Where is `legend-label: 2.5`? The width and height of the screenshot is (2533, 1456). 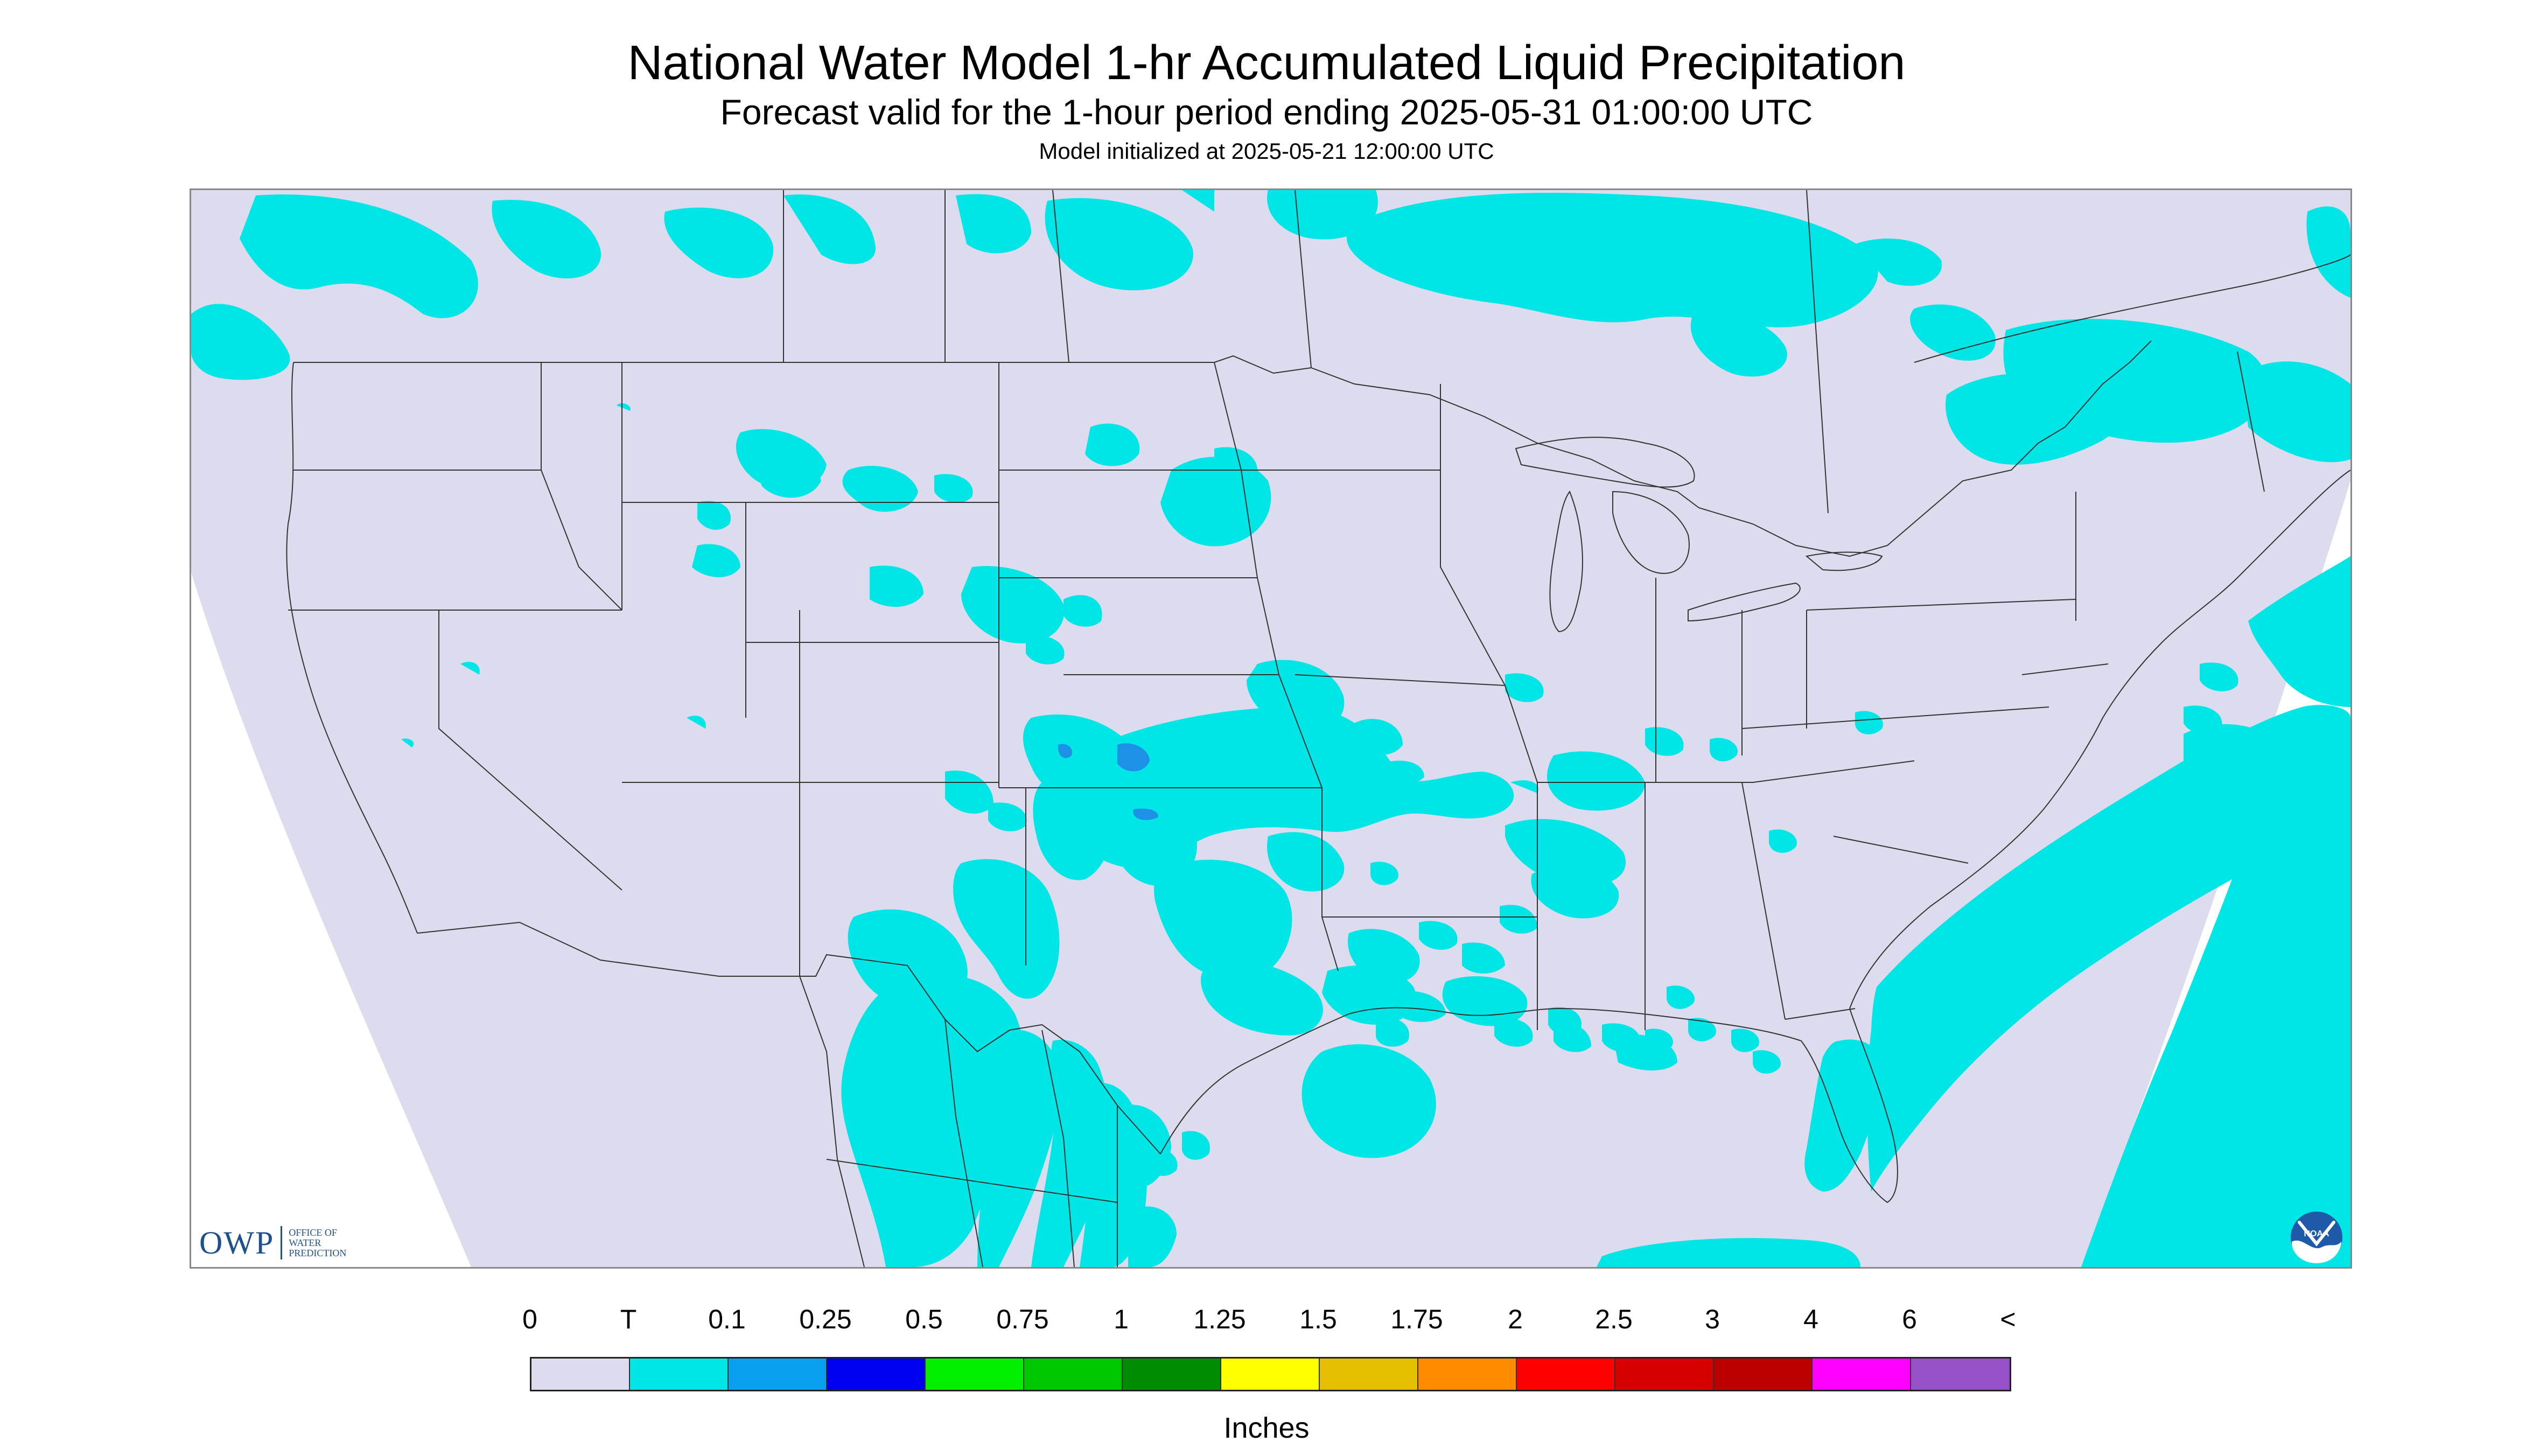
legend-label: 2.5 is located at coordinates (1614, 1319).